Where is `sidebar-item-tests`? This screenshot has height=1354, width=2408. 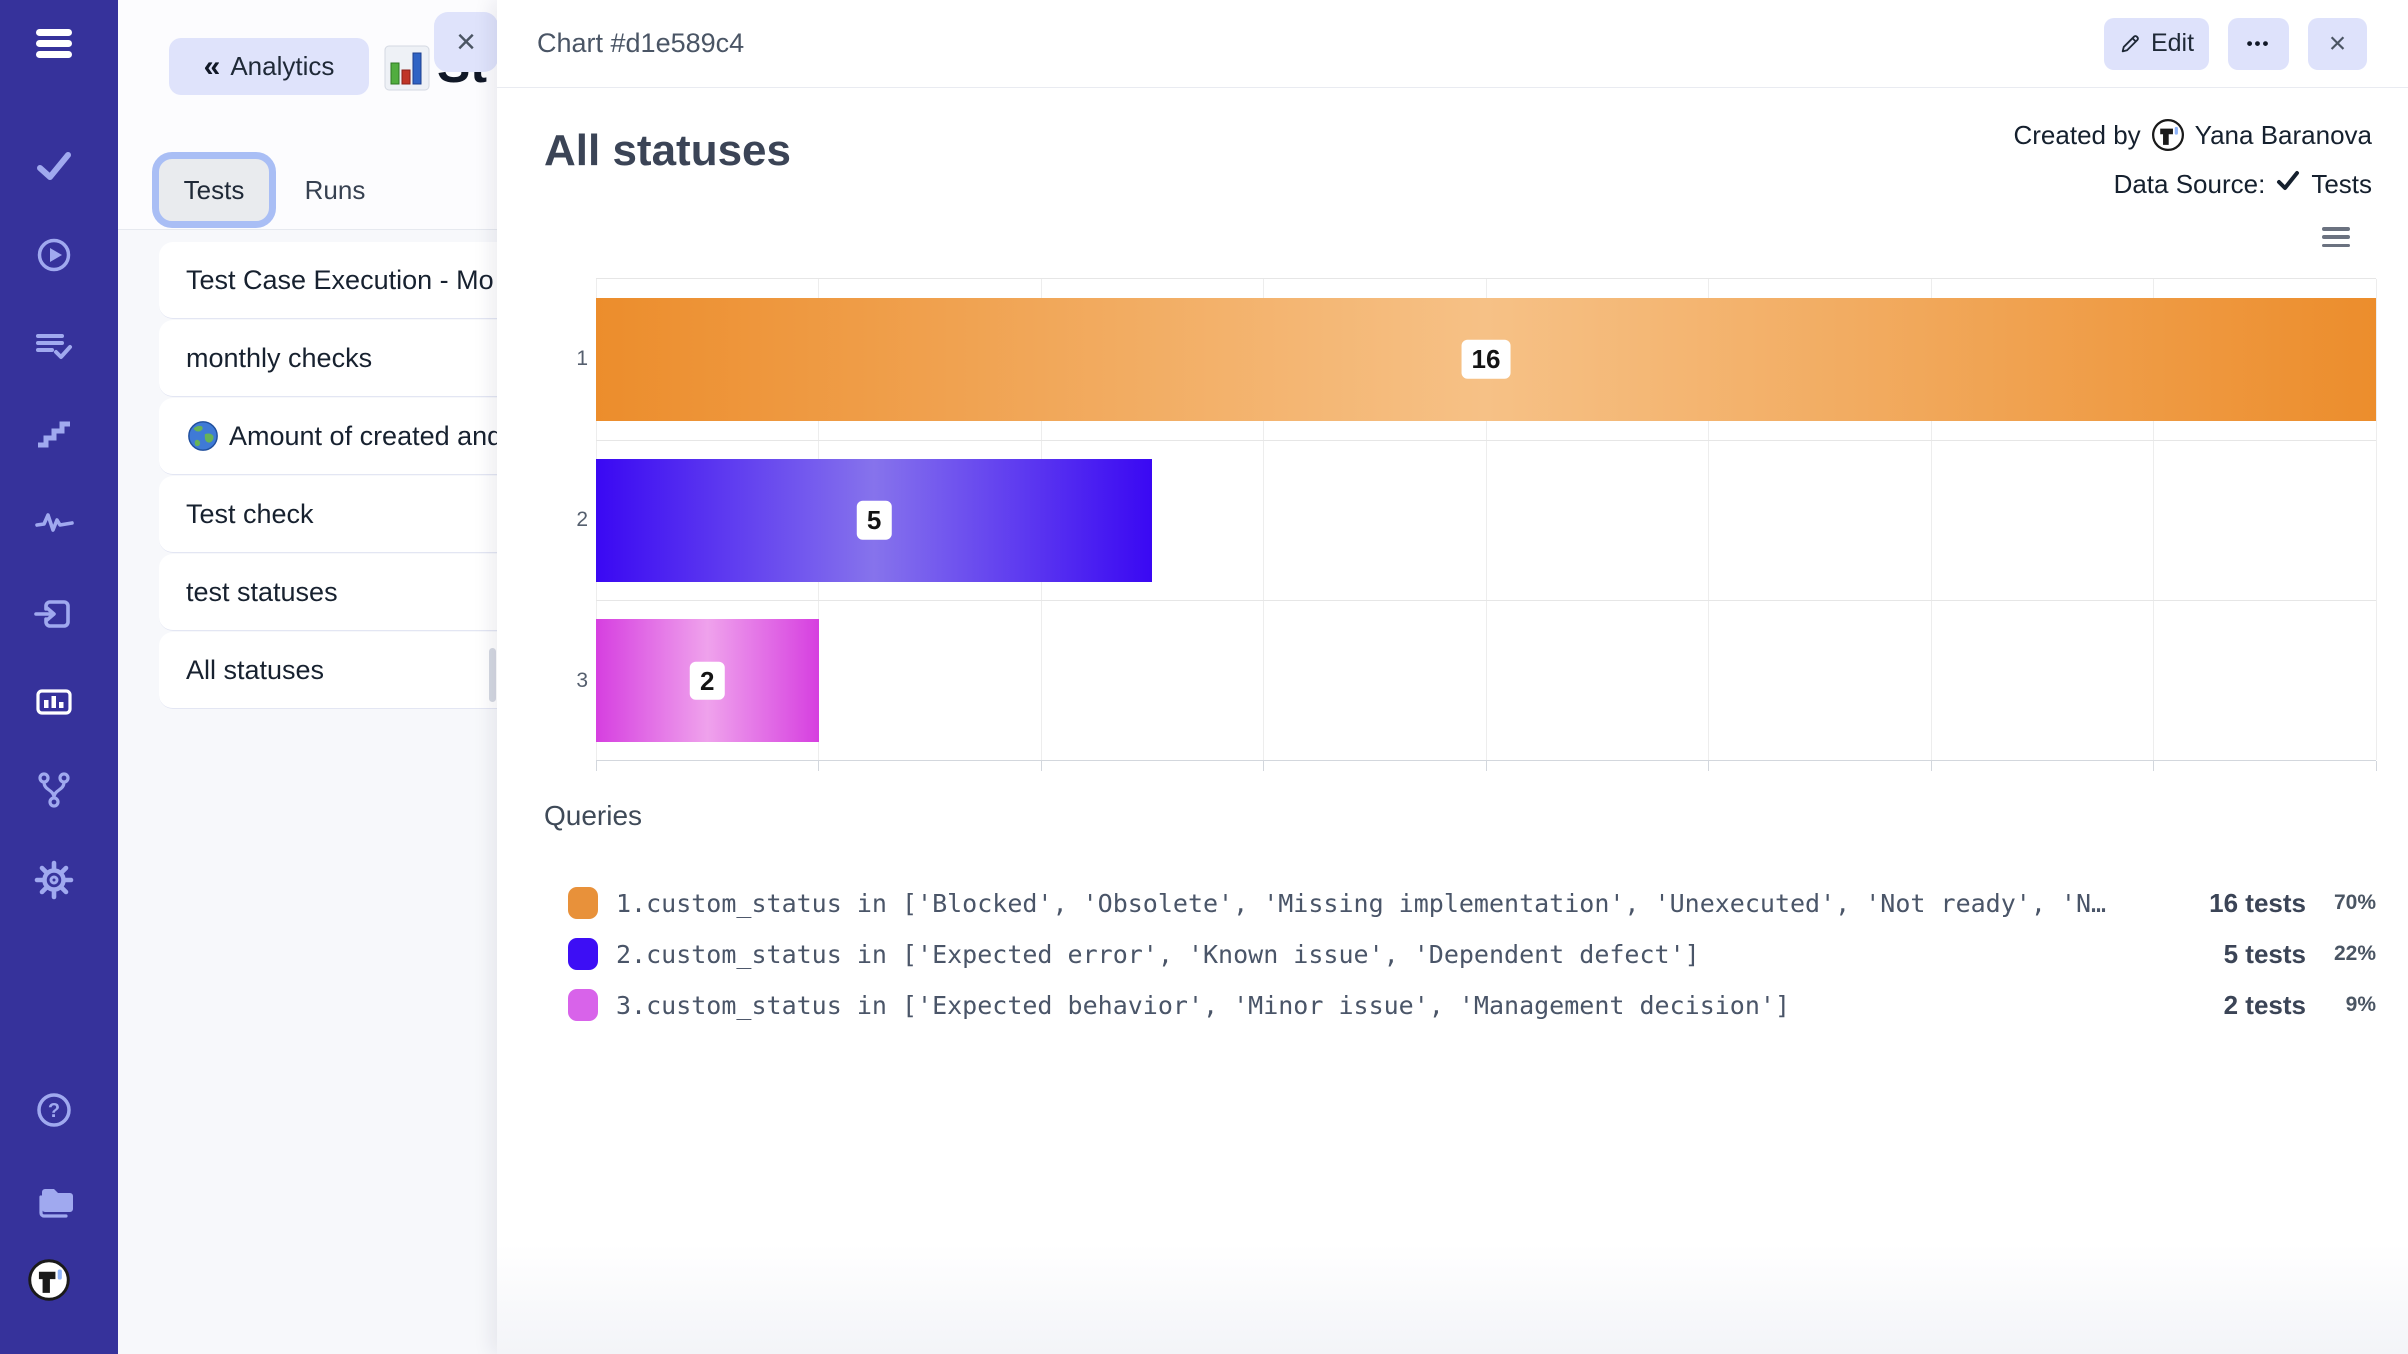
sidebar-item-tests is located at coordinates (54, 166).